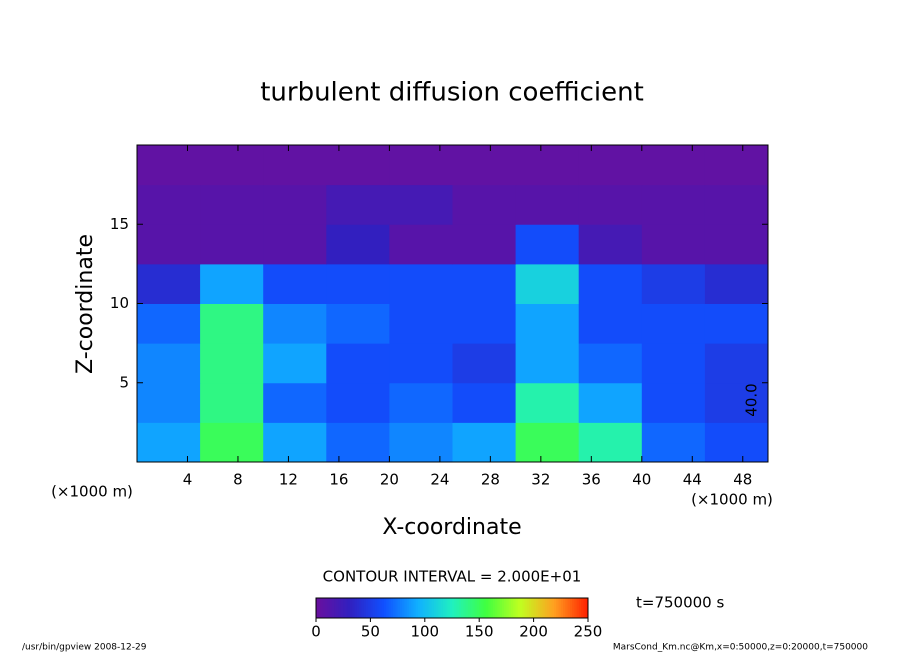  What do you see at coordinates (424, 632) in the screenshot?
I see `colorbar-tick-label: 100` at bounding box center [424, 632].